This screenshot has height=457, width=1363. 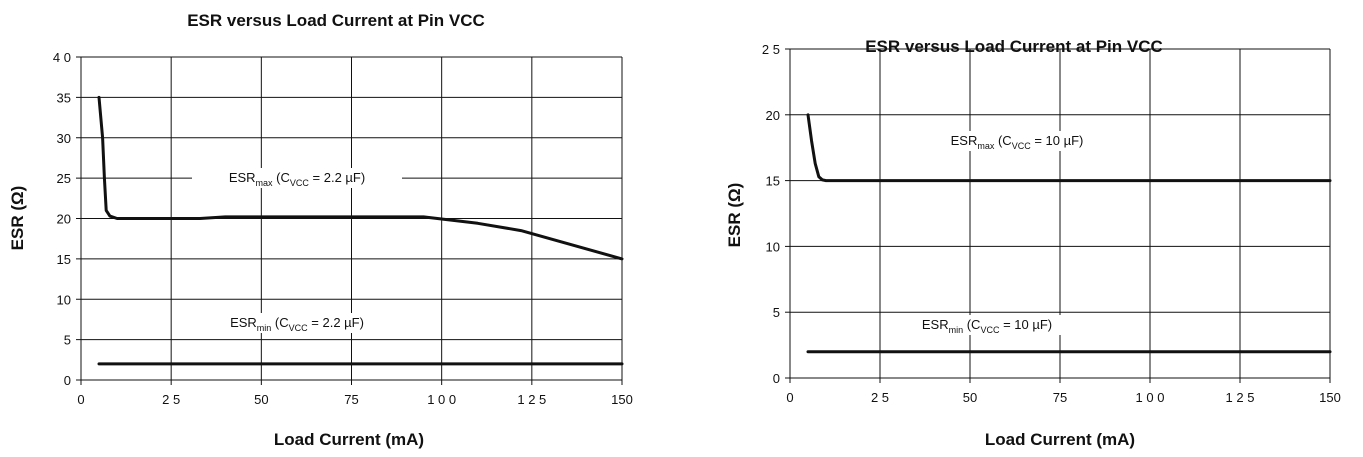 I want to click on esr-min-label: ESRmin (CVCC = 2.2 µF), so click(x=297, y=323).